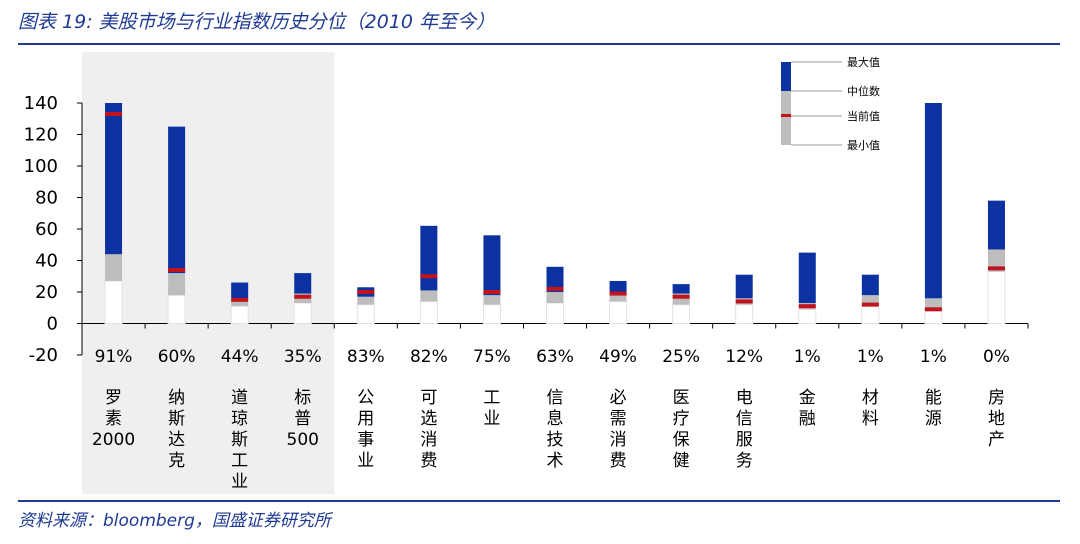  I want to click on category-label: 素, so click(113, 419).